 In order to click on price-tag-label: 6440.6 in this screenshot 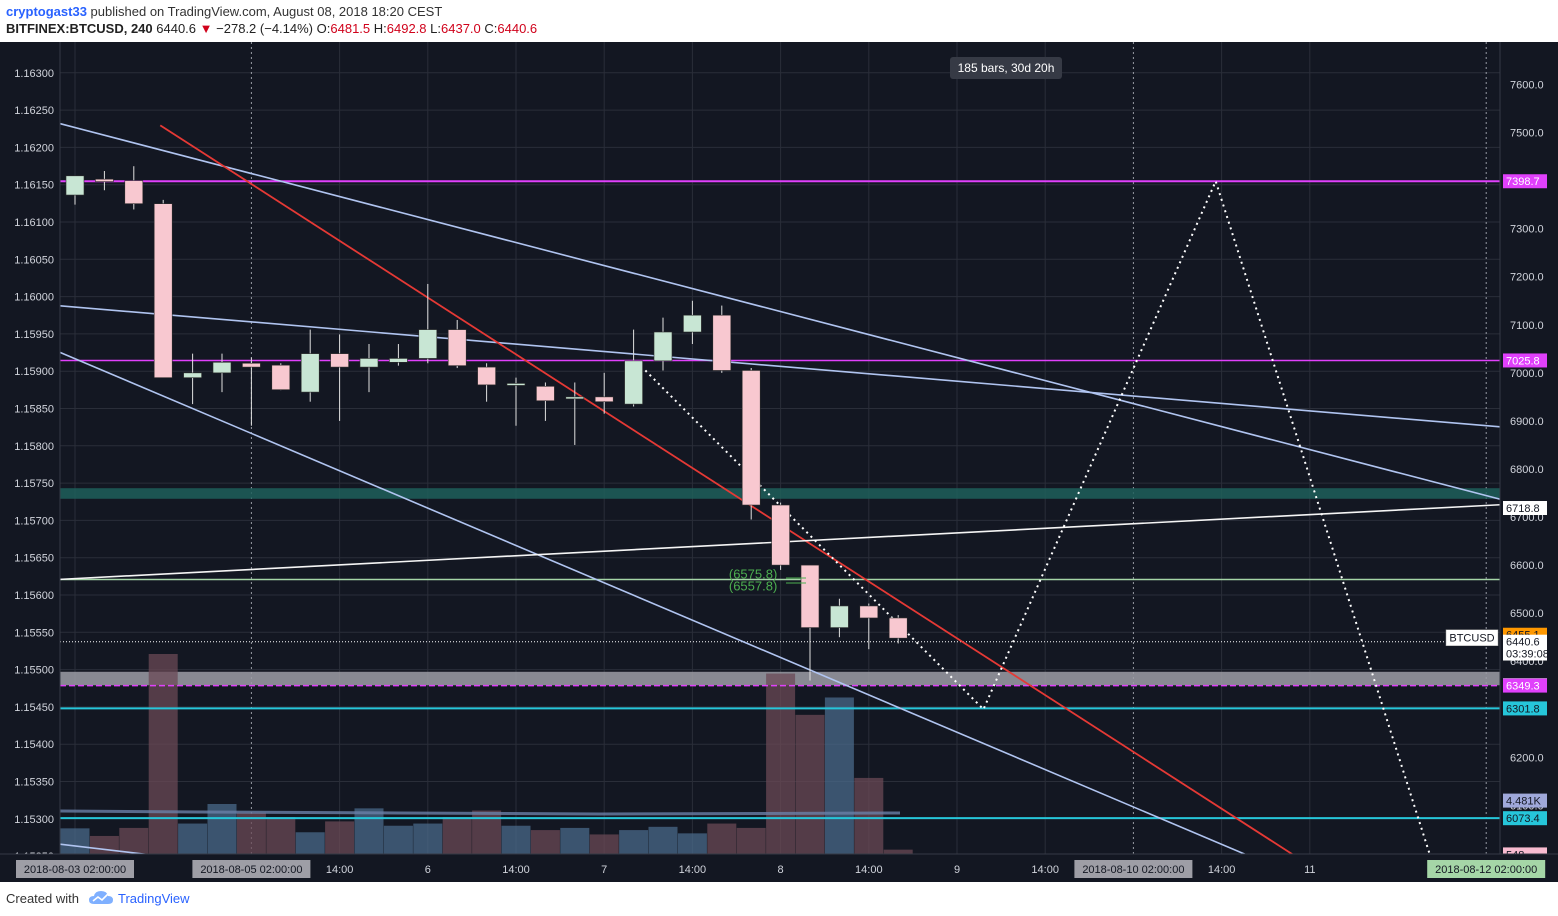, I will do `click(1523, 643)`.